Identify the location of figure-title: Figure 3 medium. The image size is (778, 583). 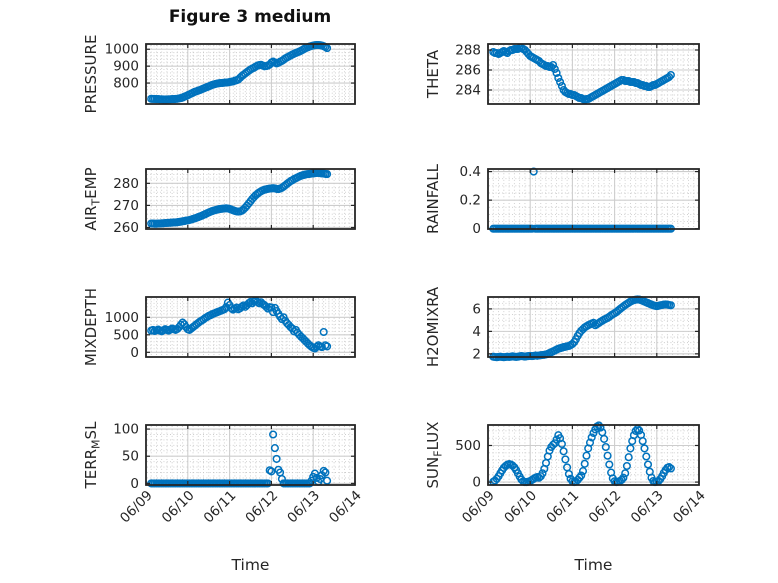
(250, 17).